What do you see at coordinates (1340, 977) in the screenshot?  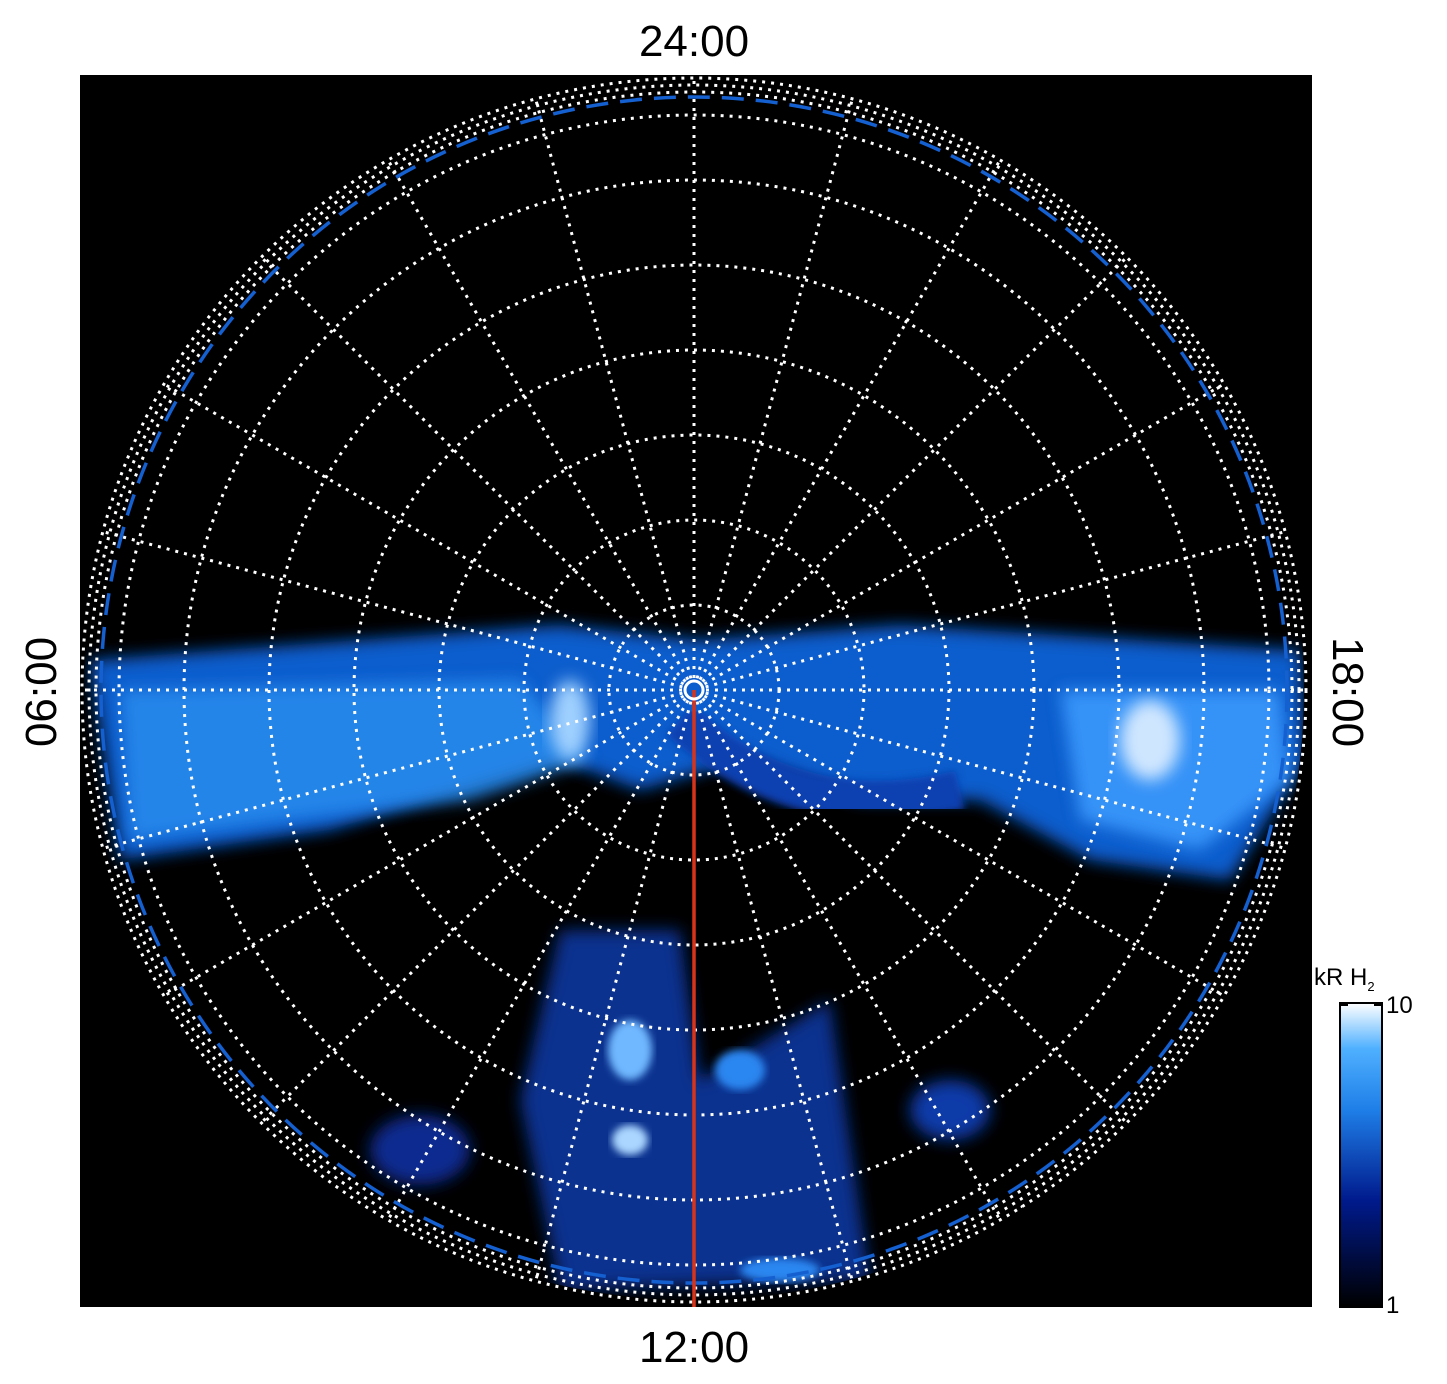 I see `colorbar-title-text: kR H` at bounding box center [1340, 977].